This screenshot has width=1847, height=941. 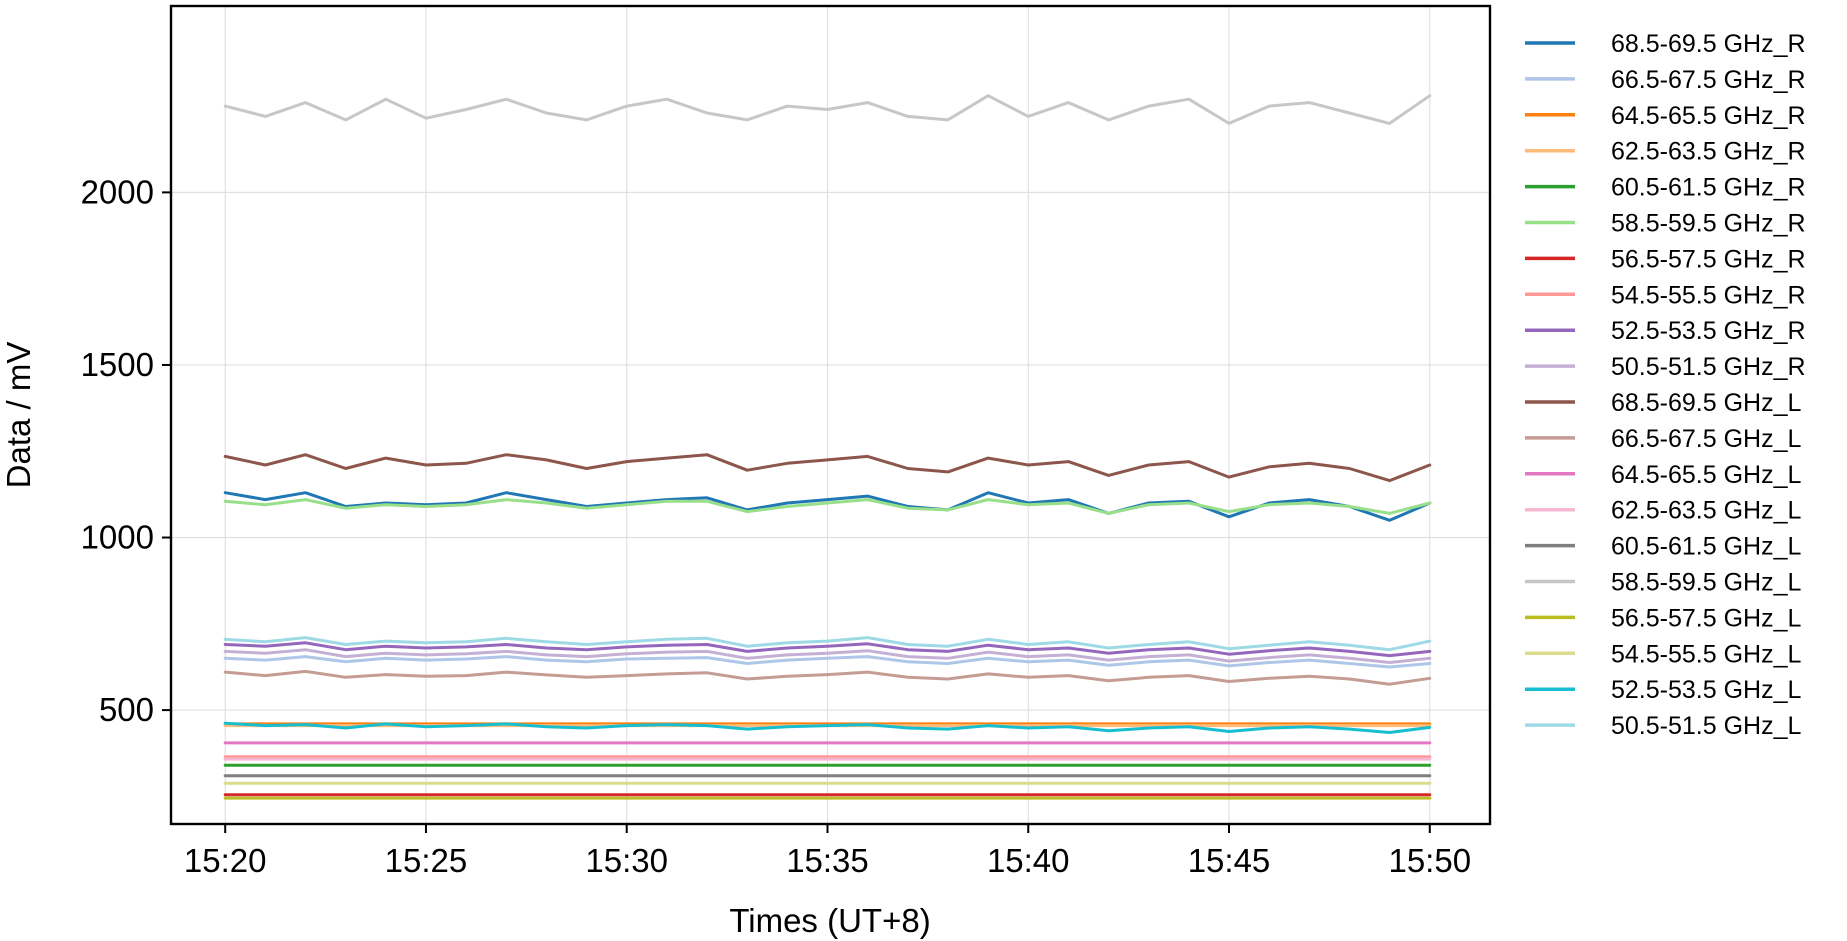 I want to click on legend-entry-label: 60.5-61.5 GHz_L, so click(x=1706, y=547).